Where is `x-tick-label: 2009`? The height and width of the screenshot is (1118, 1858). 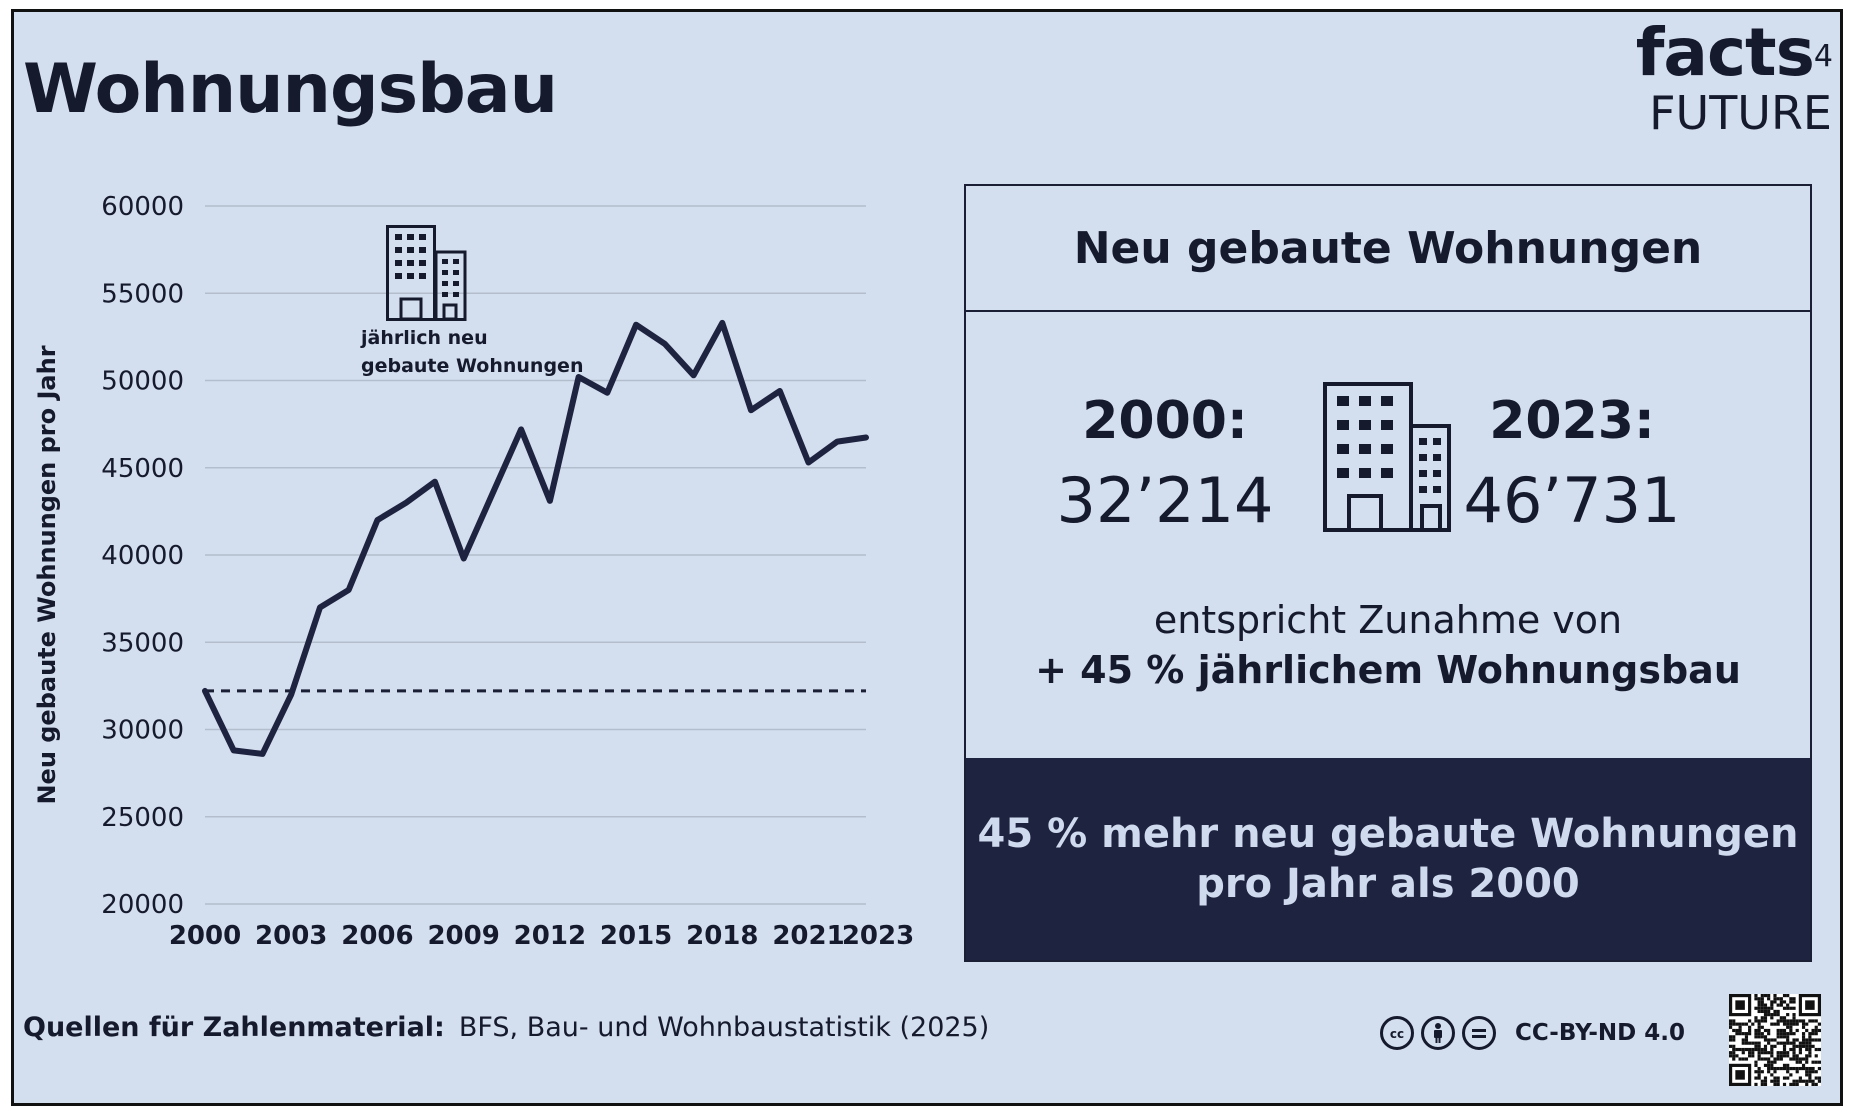
x-tick-label: 2009 is located at coordinates (463, 936).